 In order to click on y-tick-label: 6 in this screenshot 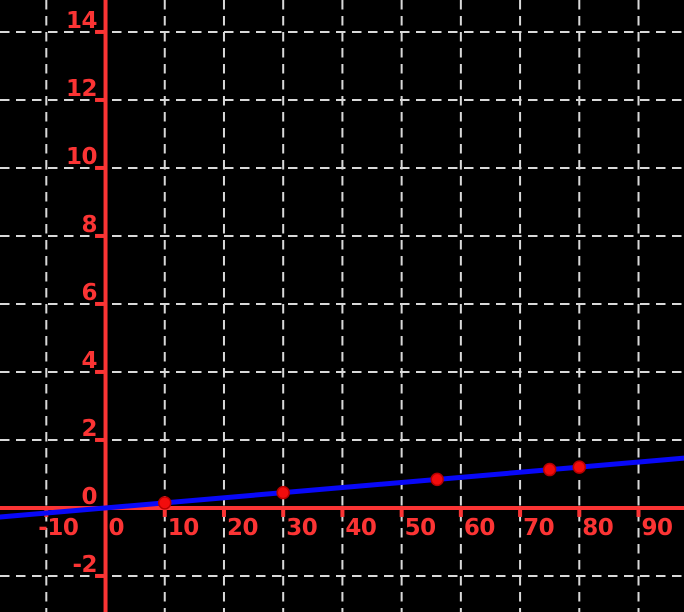, I will do `click(90, 293)`.